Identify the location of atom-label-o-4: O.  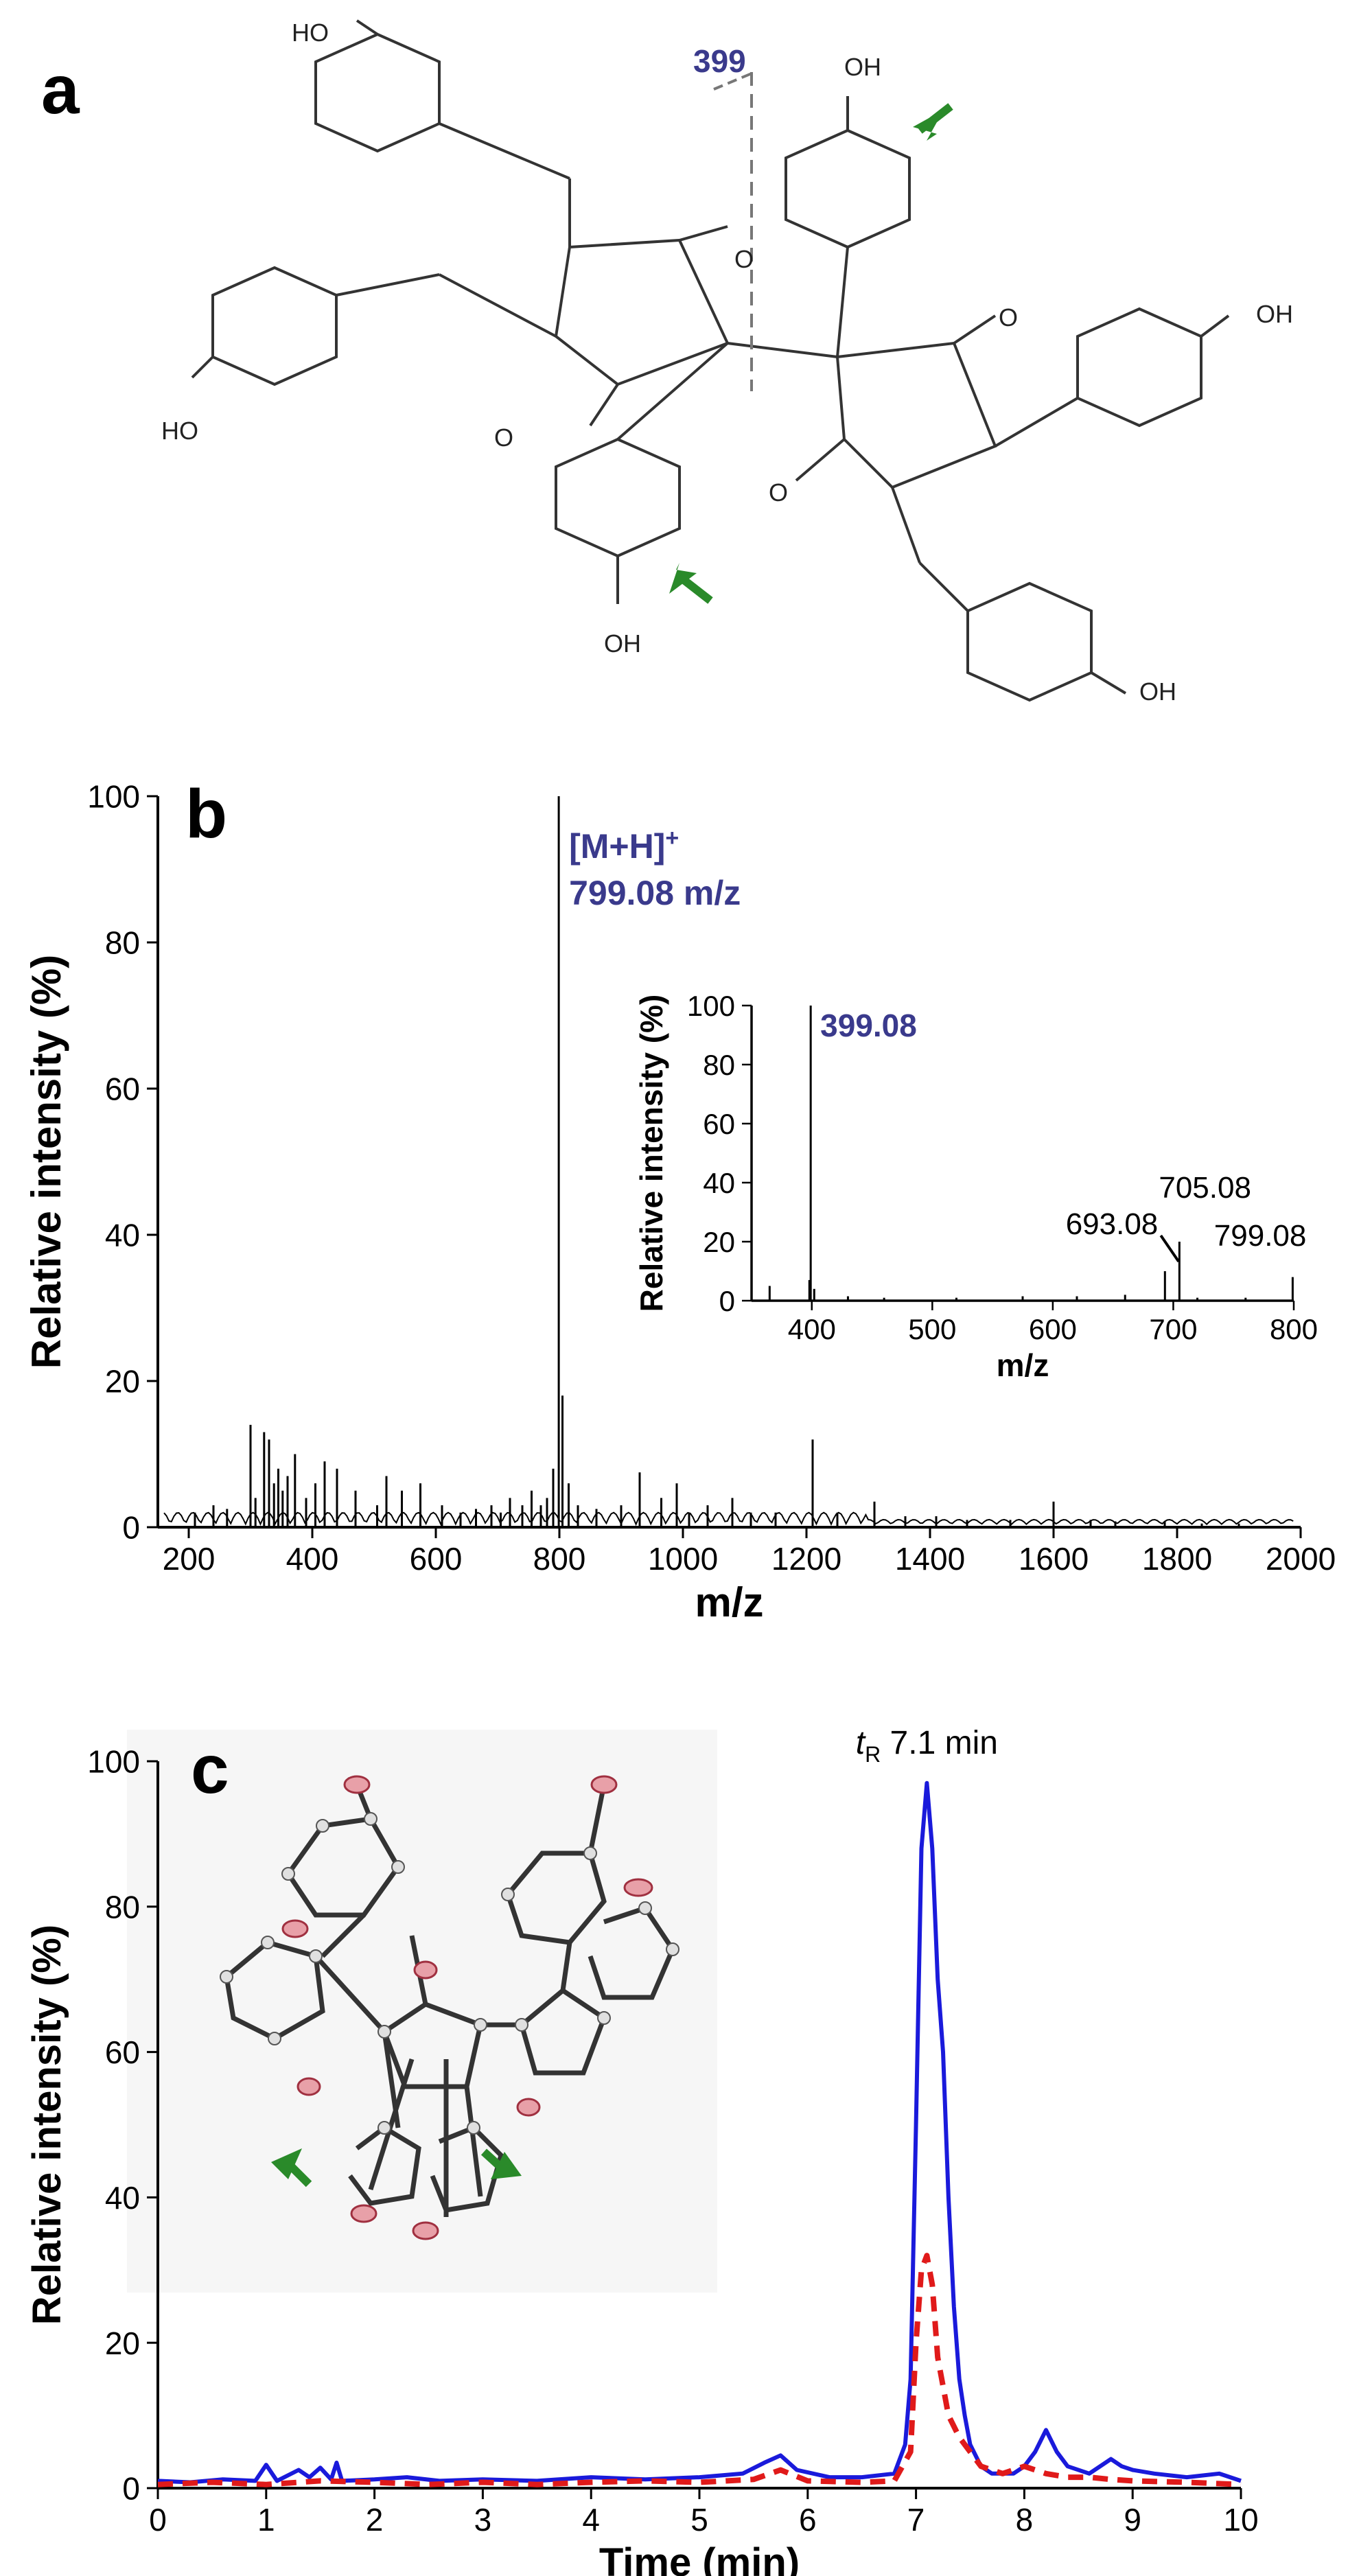
(779, 492).